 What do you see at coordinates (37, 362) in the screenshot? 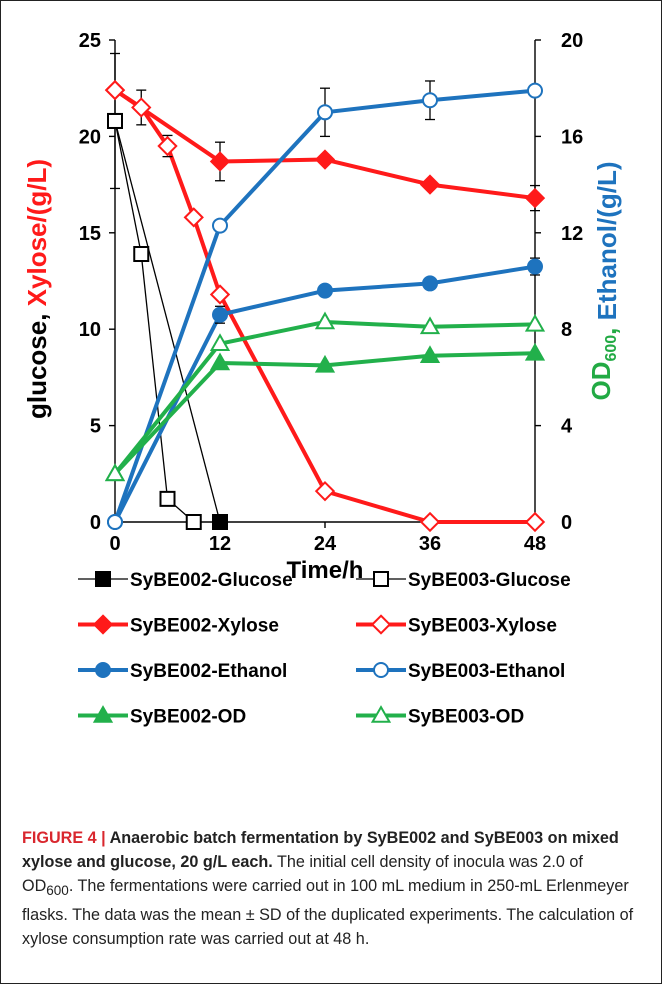
I see `left-axis-label-part: glucose,` at bounding box center [37, 362].